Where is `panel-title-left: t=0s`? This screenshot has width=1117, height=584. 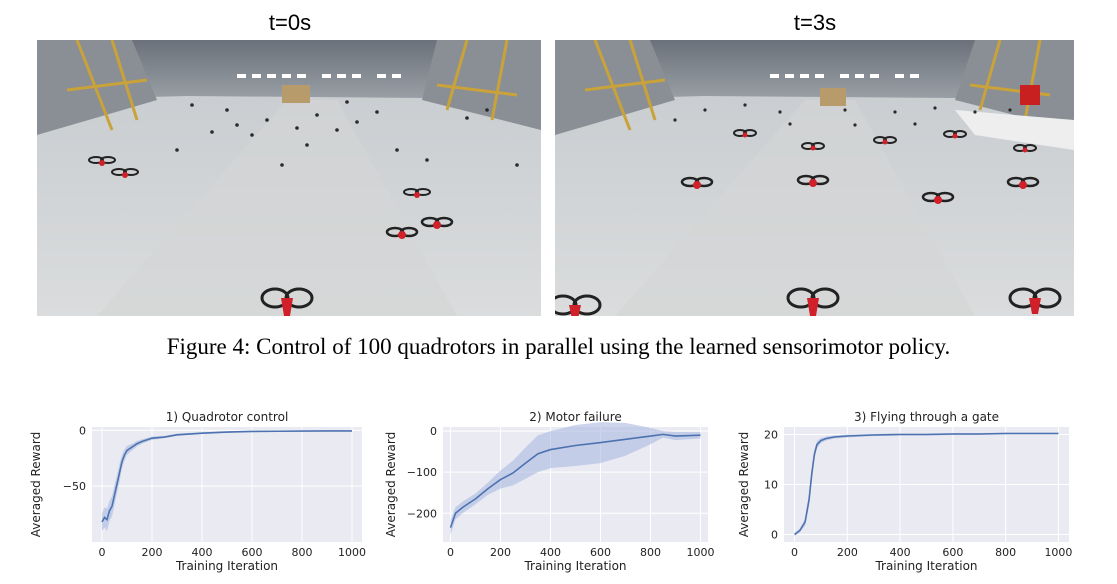
panel-title-left: t=0s is located at coordinates (290, 22).